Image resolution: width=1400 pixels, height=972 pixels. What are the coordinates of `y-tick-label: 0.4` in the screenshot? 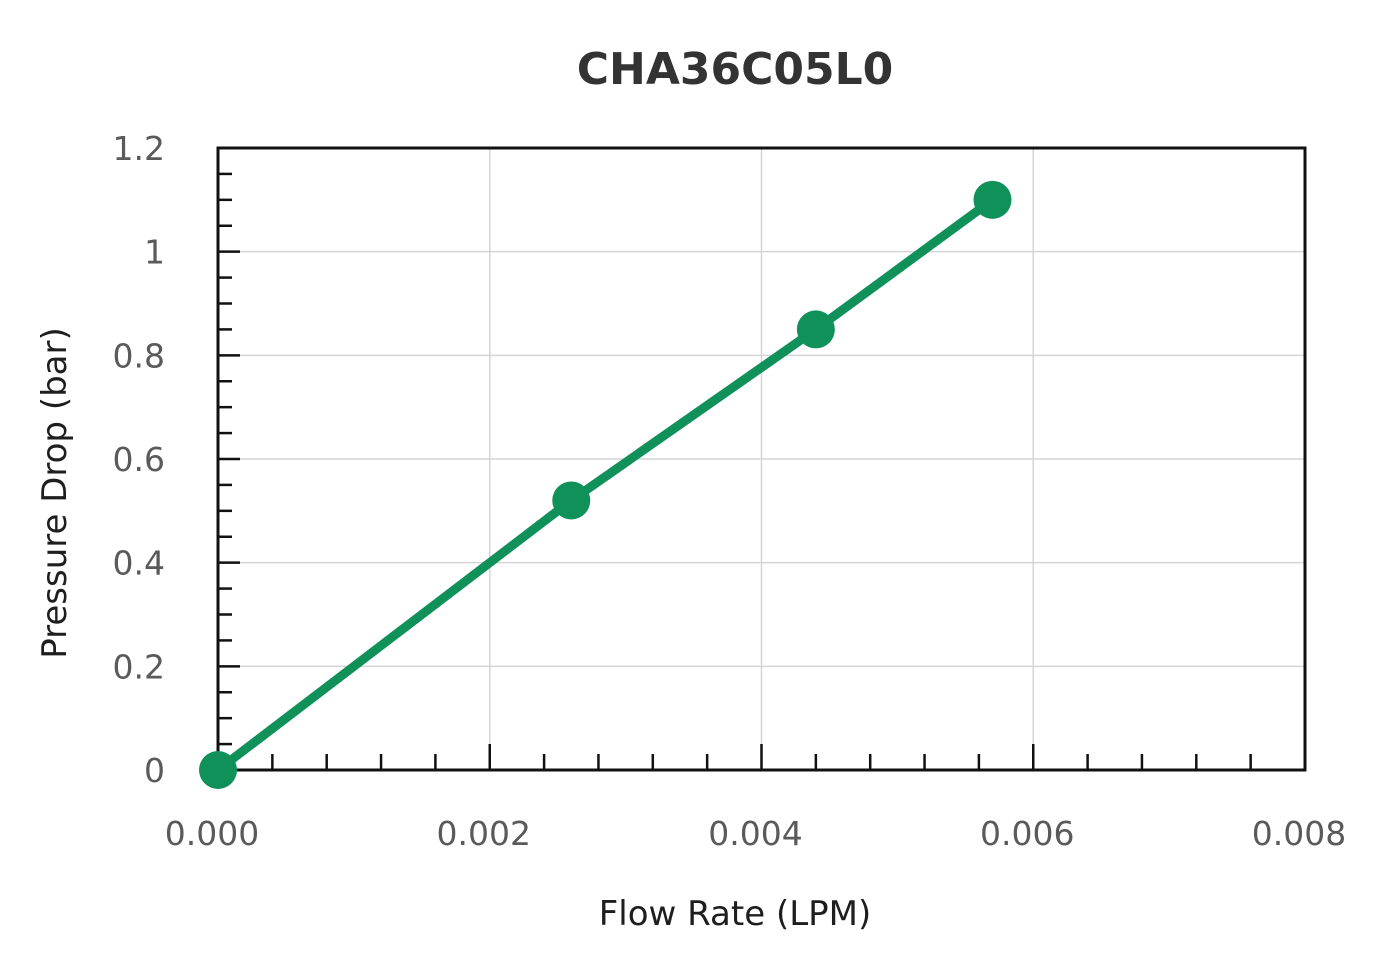 It's located at (139, 563).